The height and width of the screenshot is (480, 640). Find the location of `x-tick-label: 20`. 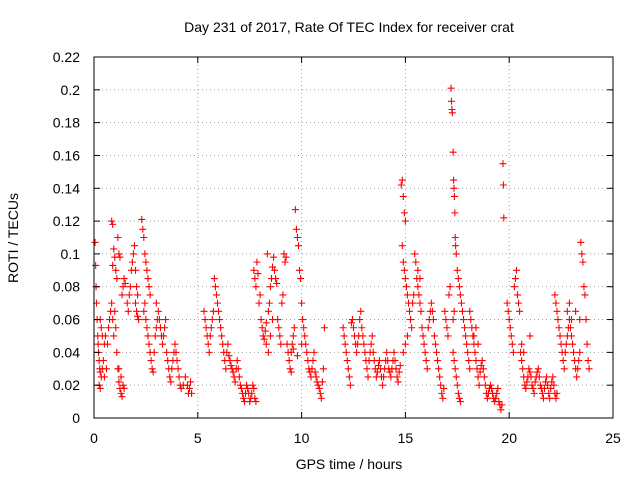

x-tick-label: 20 is located at coordinates (509, 438).